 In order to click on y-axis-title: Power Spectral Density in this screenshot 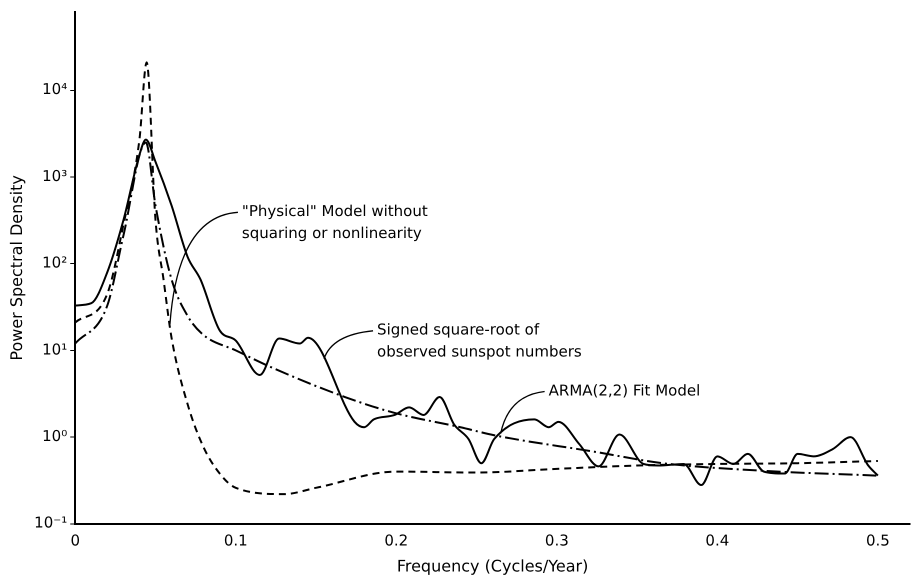, I will do `click(16, 268)`.